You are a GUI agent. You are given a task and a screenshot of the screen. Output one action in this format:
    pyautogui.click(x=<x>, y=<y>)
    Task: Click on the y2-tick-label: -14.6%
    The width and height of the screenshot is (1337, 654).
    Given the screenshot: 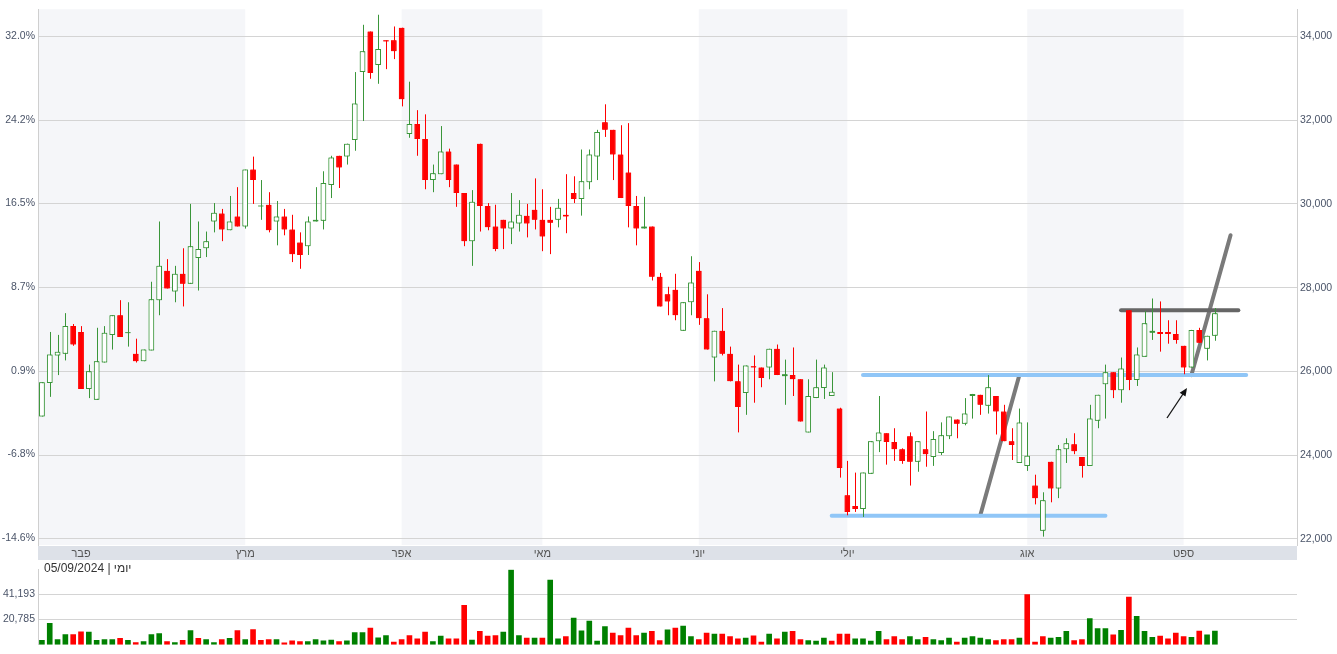 What is the action you would take?
    pyautogui.click(x=18, y=537)
    